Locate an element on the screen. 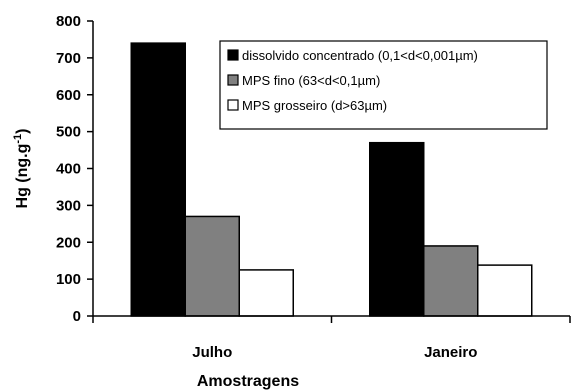 The height and width of the screenshot is (392, 574). y-tick-label: 0 is located at coordinates (77, 316).